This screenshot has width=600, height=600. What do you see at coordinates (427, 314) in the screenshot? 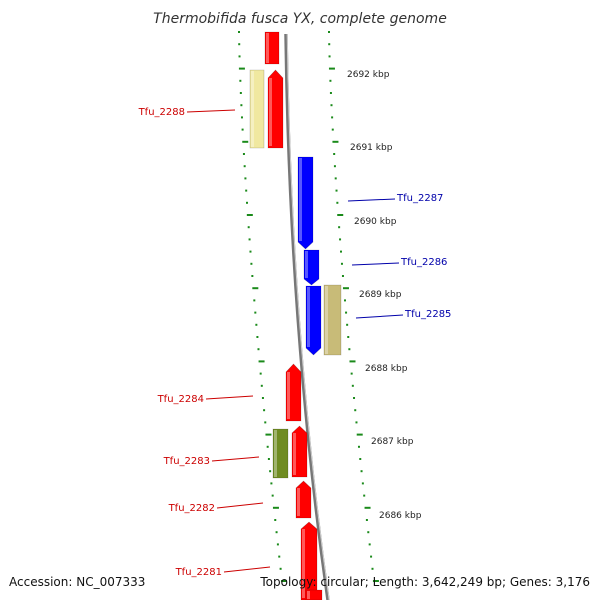
I see `gene-label: Tfu_2285` at bounding box center [427, 314].